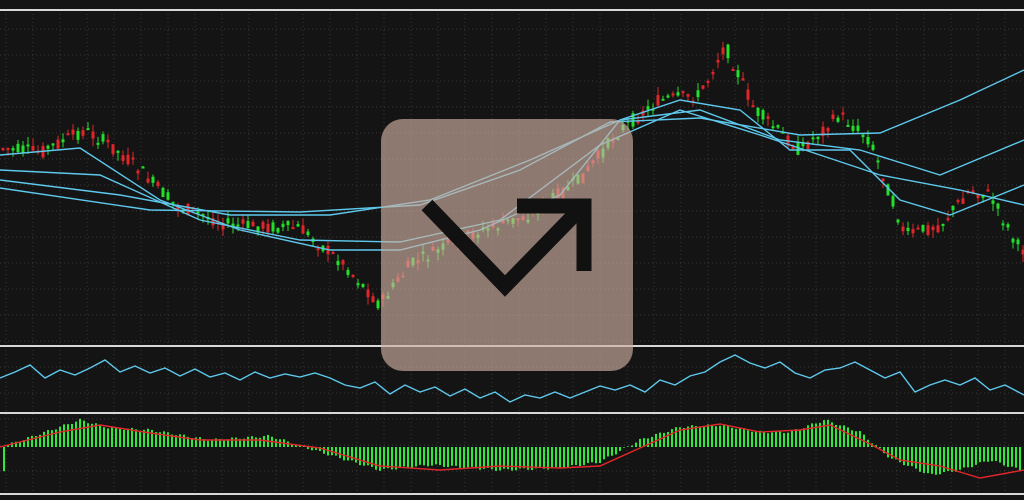 The width and height of the screenshot is (1024, 500). What do you see at coordinates (512, 378) in the screenshot?
I see `oscillator-line` at bounding box center [512, 378].